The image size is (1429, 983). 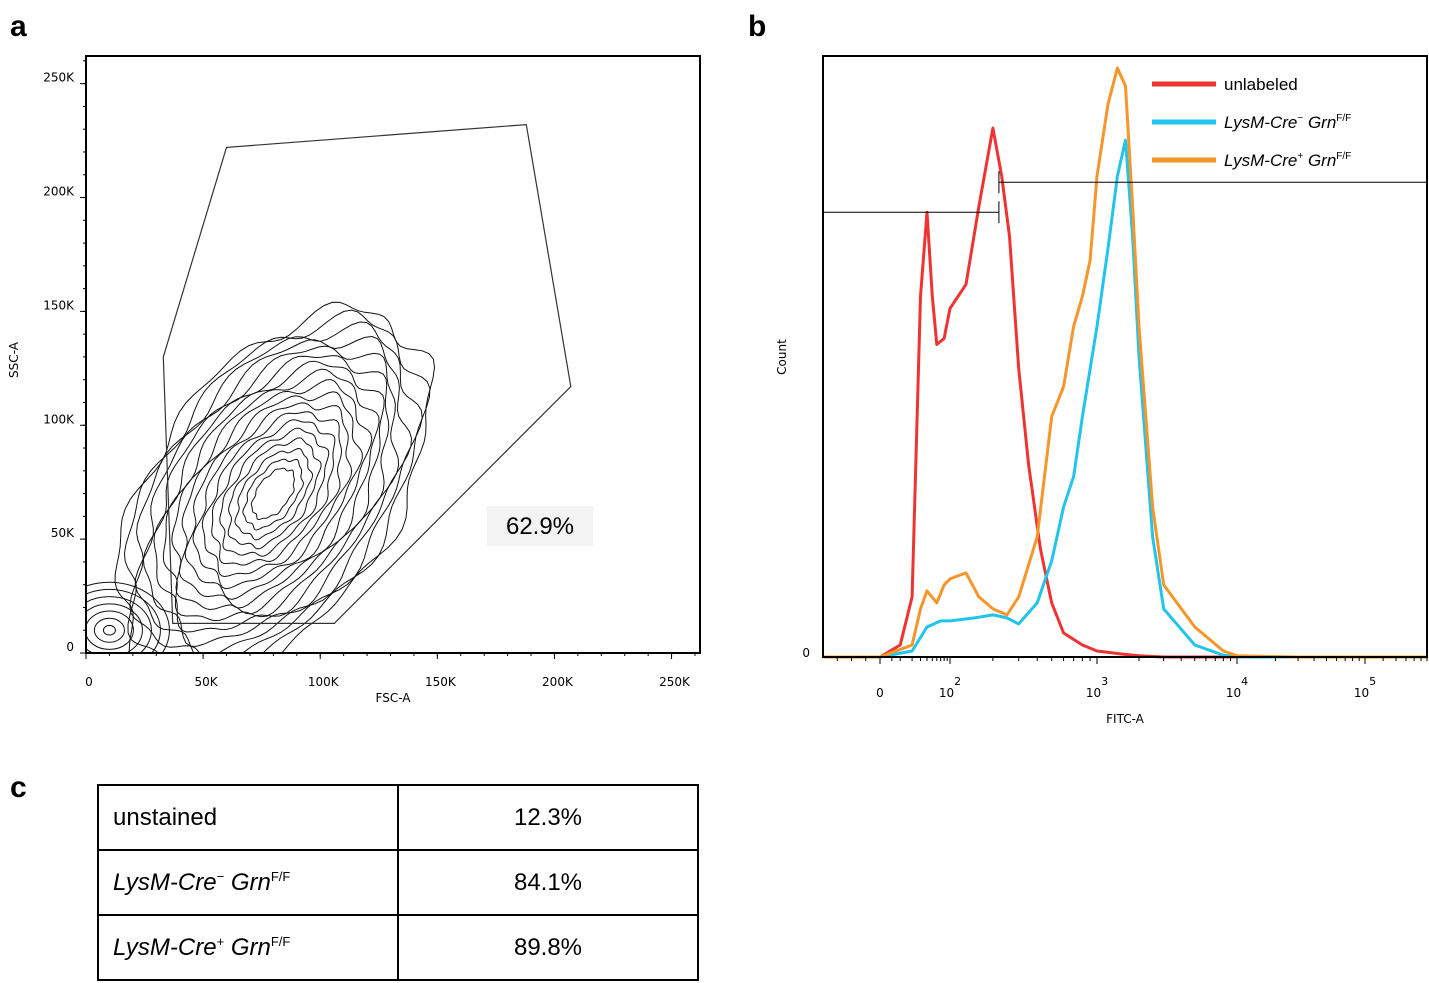 I want to click on y-axis-label-b: Count, so click(x=782, y=357).